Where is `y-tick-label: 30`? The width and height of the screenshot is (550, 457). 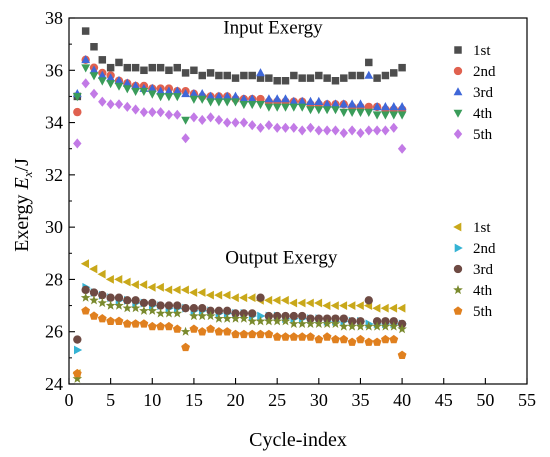
y-tick-label: 30 is located at coordinates (54, 227).